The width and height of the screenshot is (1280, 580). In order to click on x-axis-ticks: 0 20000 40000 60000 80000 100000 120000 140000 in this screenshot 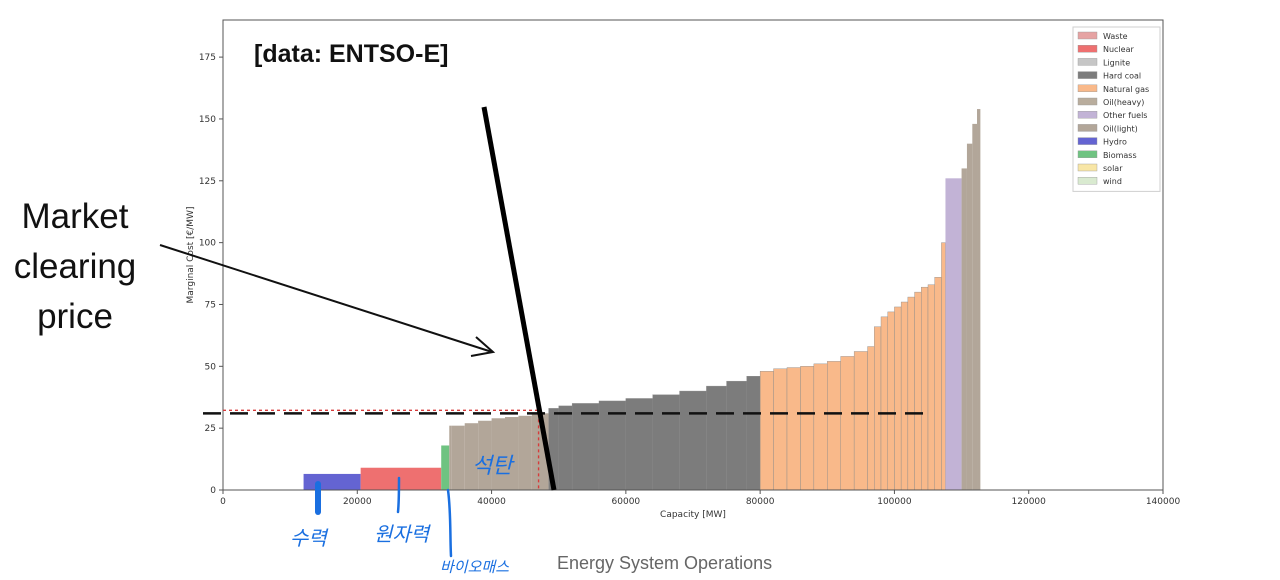, I will do `click(700, 498)`.